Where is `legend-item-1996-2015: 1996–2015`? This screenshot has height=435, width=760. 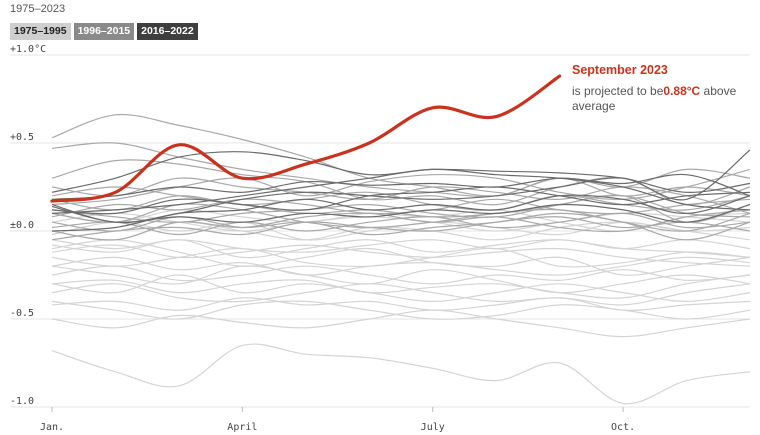 legend-item-1996-2015: 1996–2015 is located at coordinates (104, 31).